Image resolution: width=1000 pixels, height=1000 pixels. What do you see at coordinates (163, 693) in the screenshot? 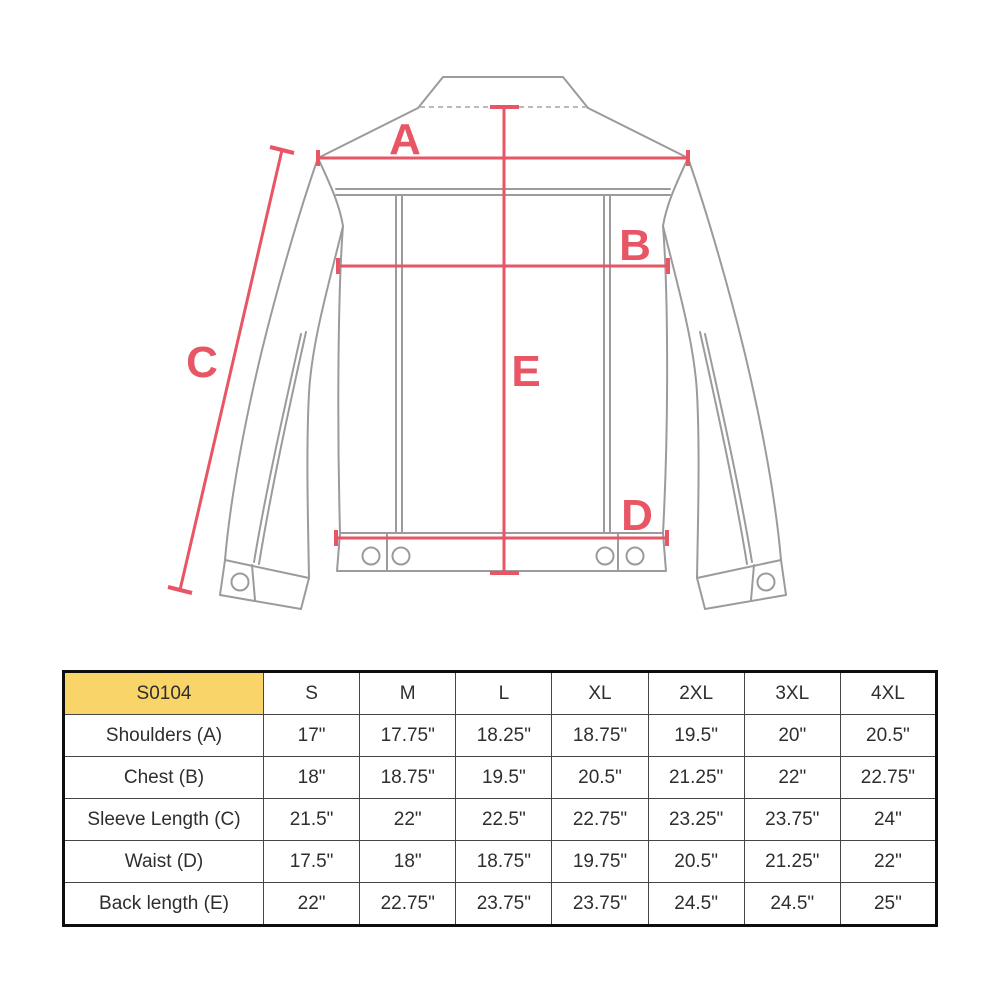
I see `model-cell: S0104` at bounding box center [163, 693].